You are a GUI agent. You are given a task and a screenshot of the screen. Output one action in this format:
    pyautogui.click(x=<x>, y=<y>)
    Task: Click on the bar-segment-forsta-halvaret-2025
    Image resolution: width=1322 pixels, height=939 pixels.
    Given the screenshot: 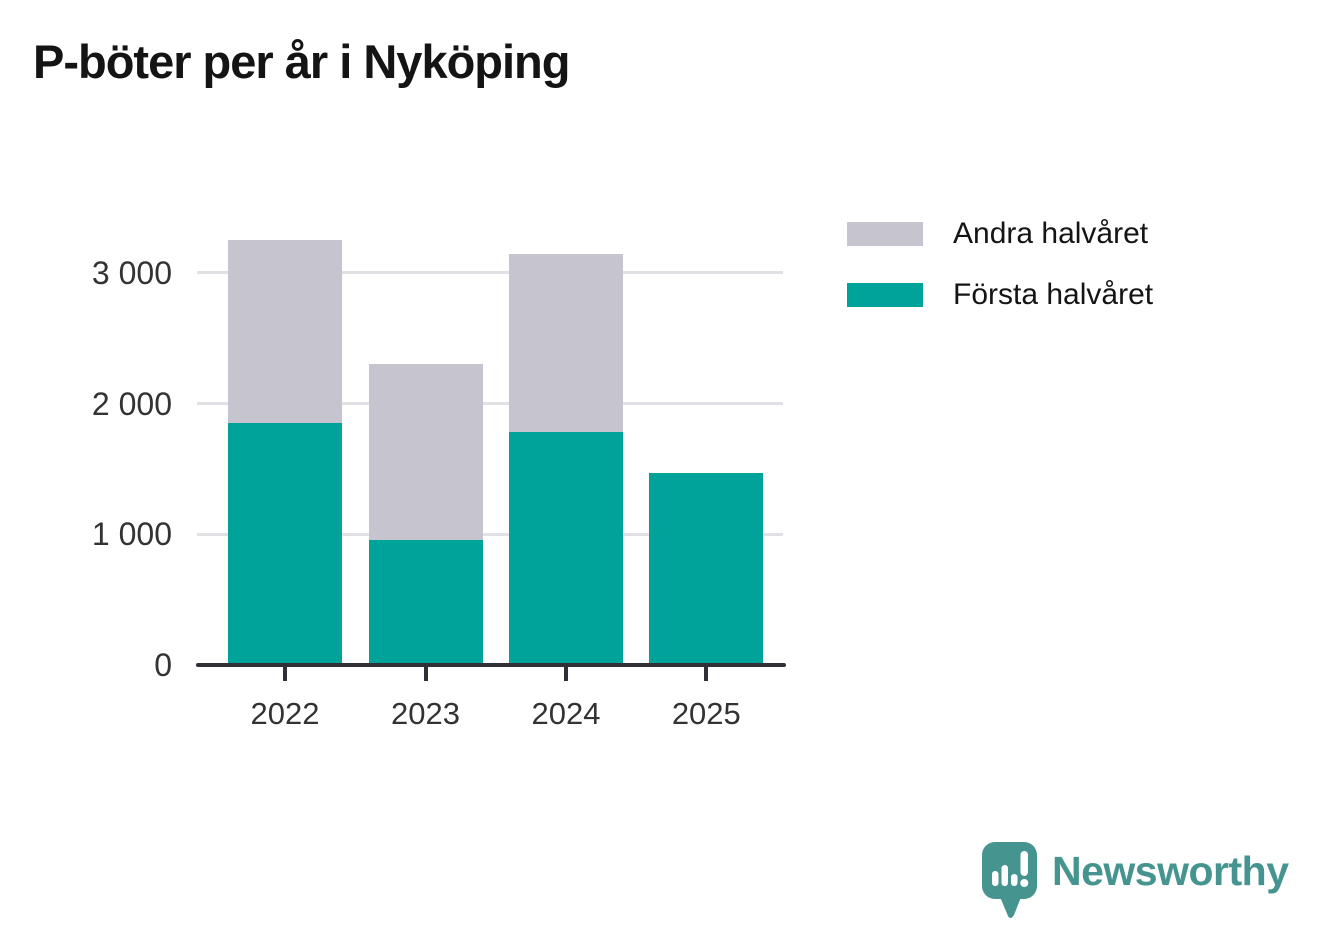 What is the action you would take?
    pyautogui.click(x=706, y=568)
    